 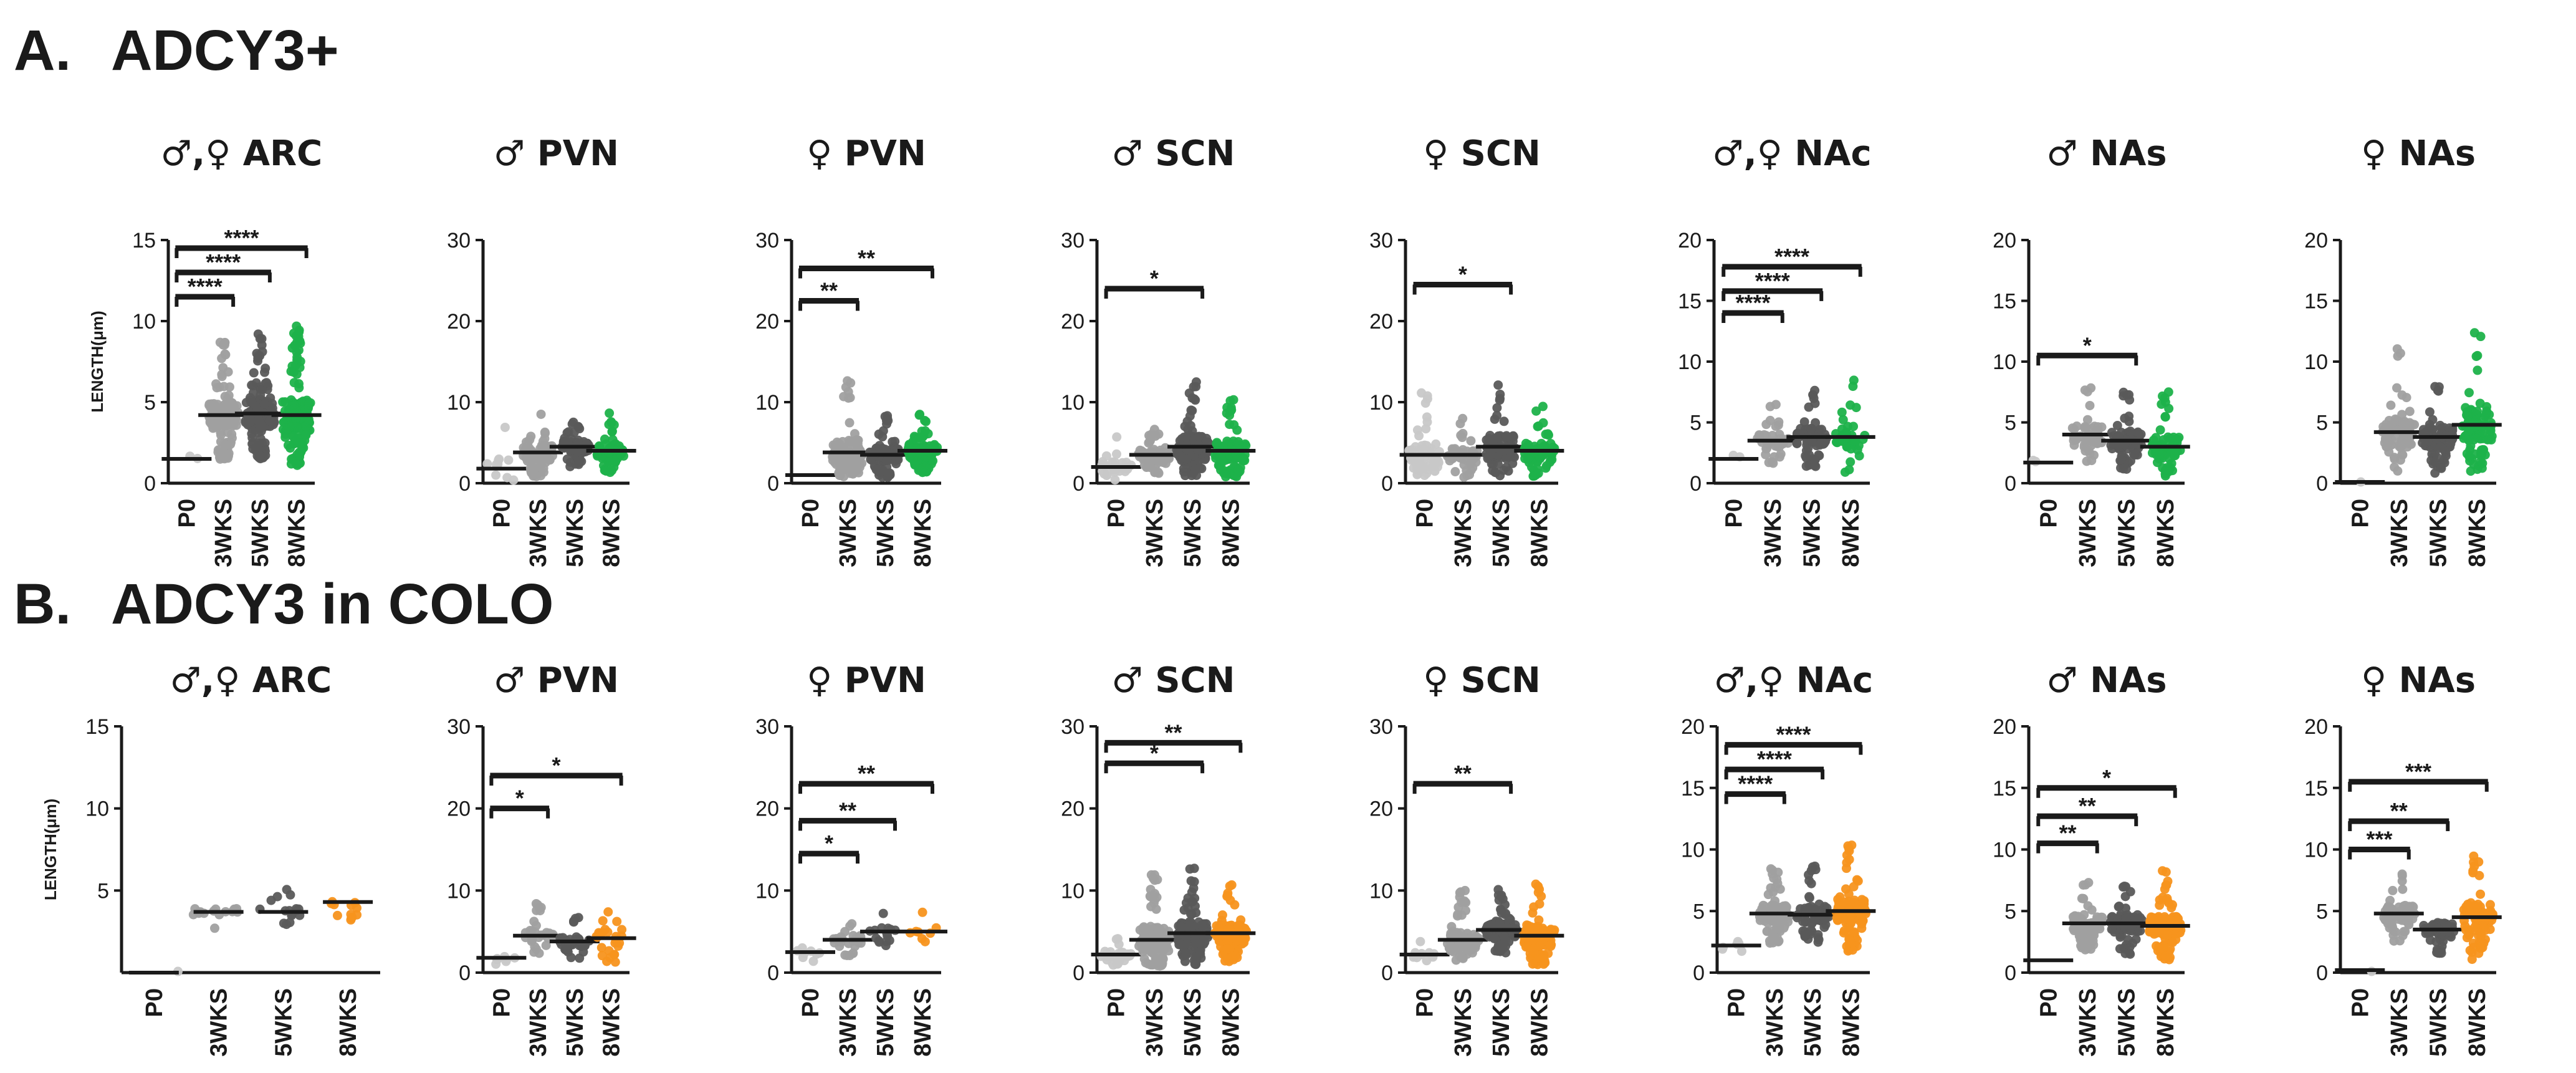 What do you see at coordinates (459, 727) in the screenshot?
I see `y-tick-label: 30` at bounding box center [459, 727].